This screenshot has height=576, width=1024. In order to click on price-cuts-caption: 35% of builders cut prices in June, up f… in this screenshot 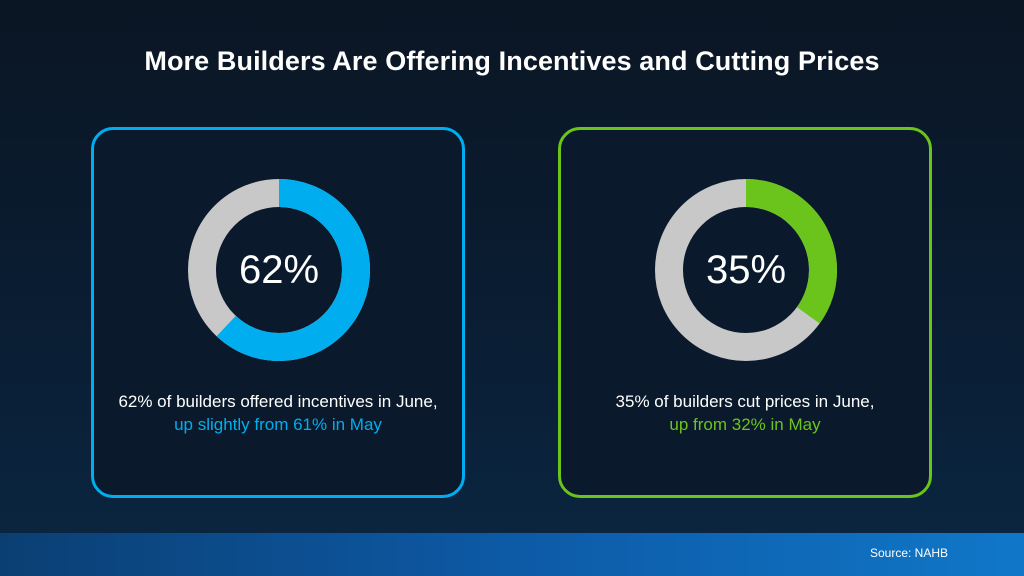, I will do `click(745, 413)`.